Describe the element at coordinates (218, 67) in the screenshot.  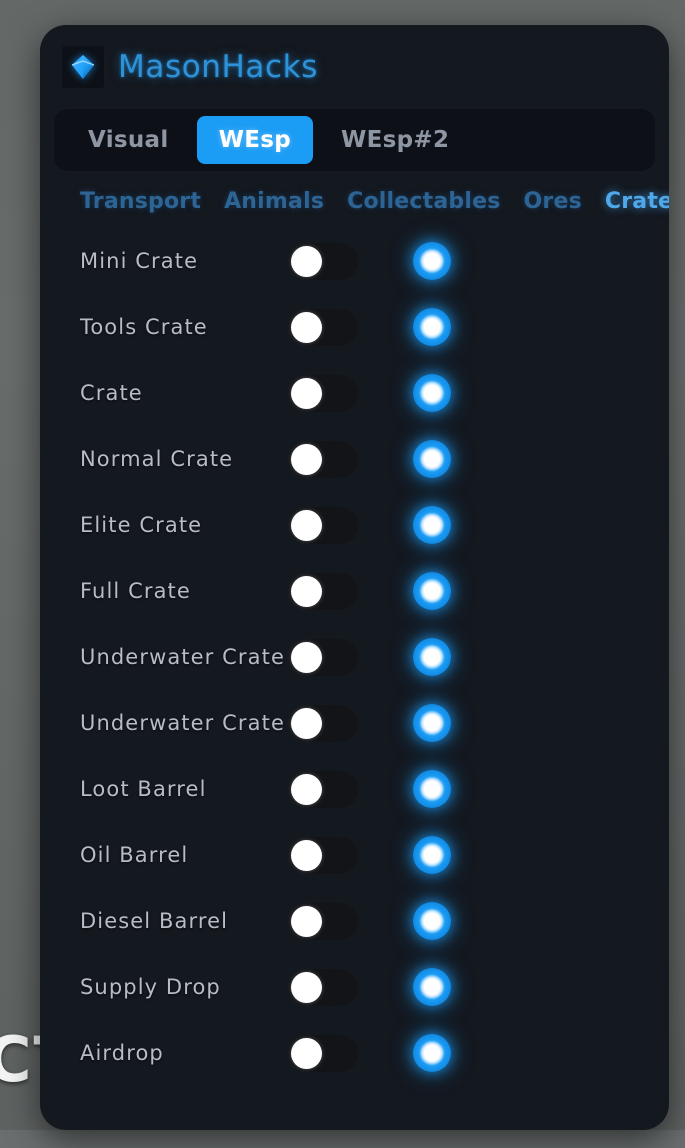
I see `app-title: MasonHacks` at that location.